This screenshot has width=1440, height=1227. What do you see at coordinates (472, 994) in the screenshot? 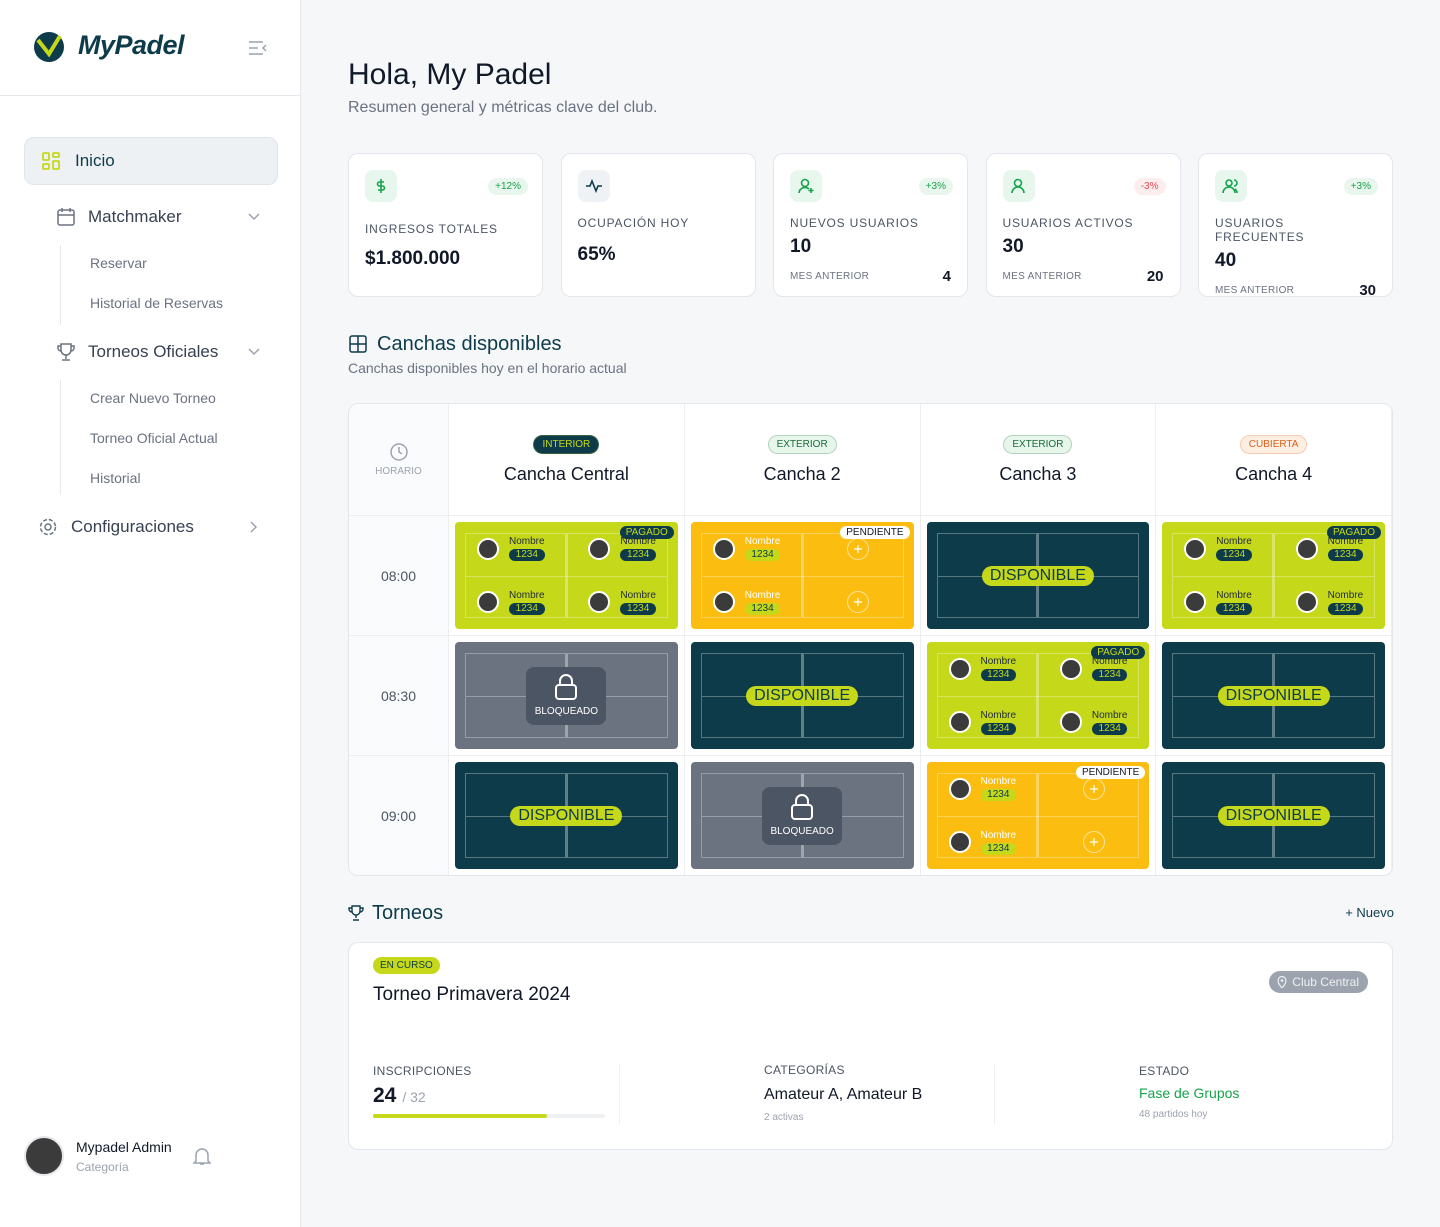
I see `tournament-name: Torneo Primavera 2024` at bounding box center [472, 994].